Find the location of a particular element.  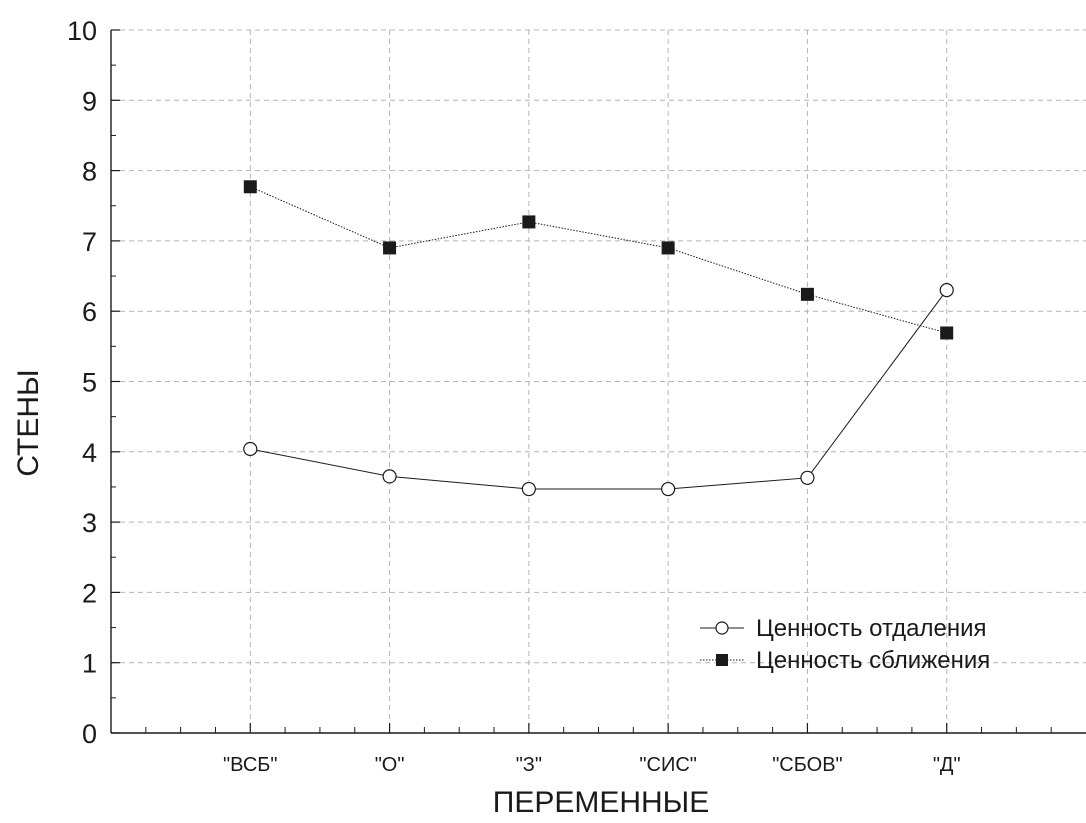

y-tick-label: 10 is located at coordinates (82, 31).